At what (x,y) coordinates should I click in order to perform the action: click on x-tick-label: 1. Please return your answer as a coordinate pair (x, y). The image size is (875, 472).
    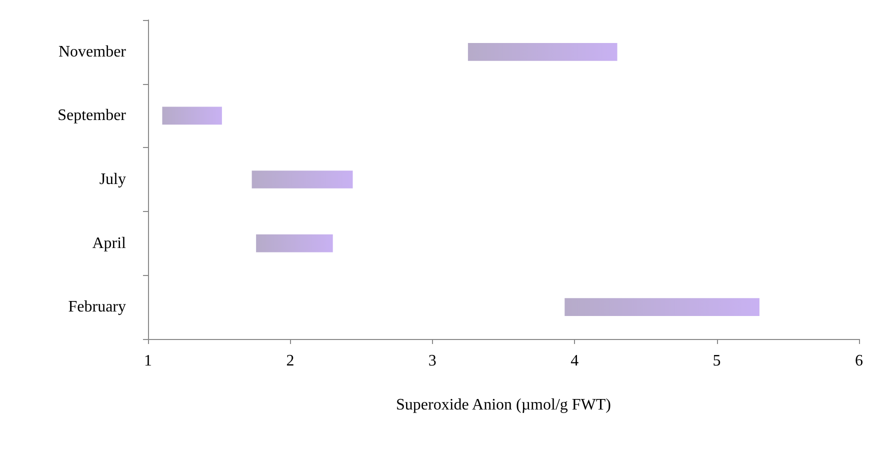
    Looking at the image, I should click on (148, 361).